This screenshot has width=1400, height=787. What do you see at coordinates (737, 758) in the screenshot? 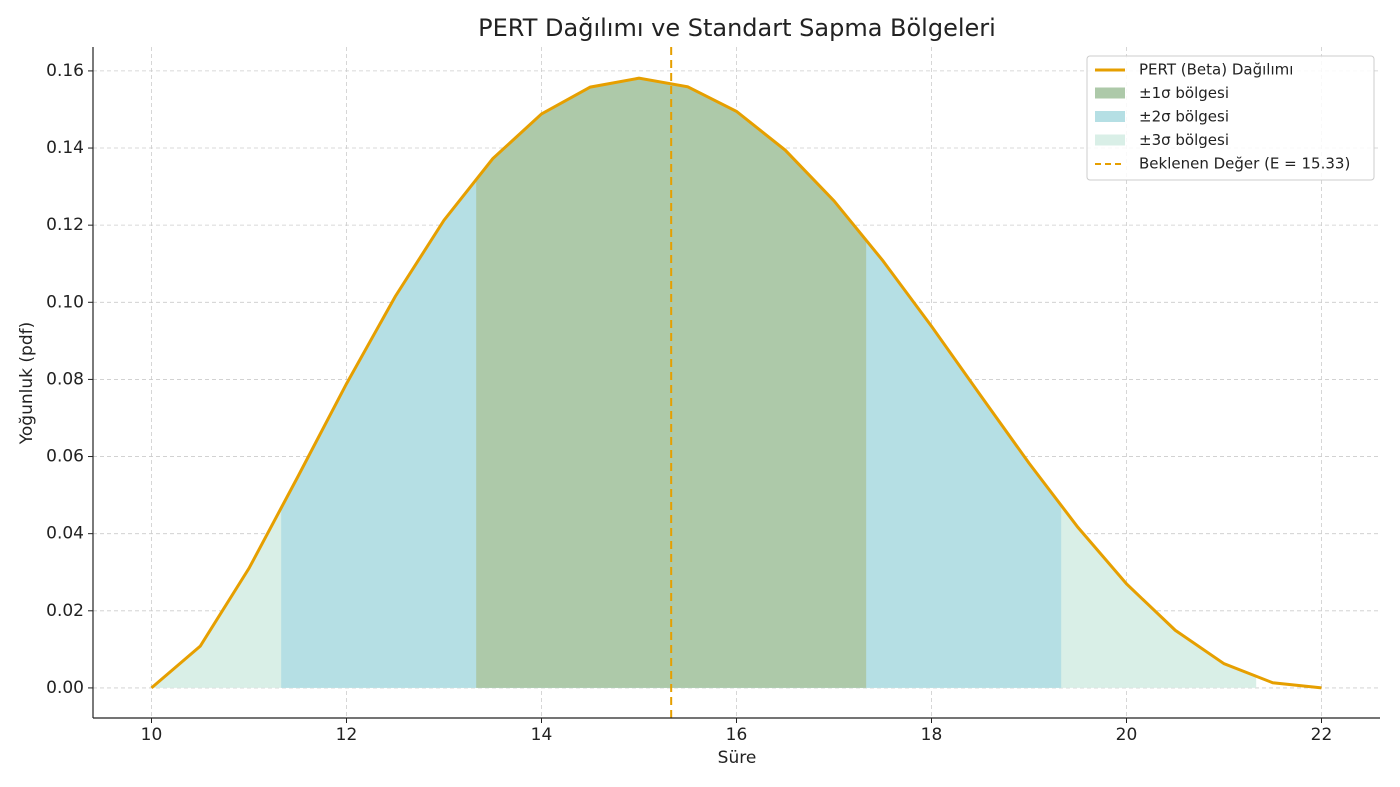
I see `x-axis-label: Süre` at bounding box center [737, 758].